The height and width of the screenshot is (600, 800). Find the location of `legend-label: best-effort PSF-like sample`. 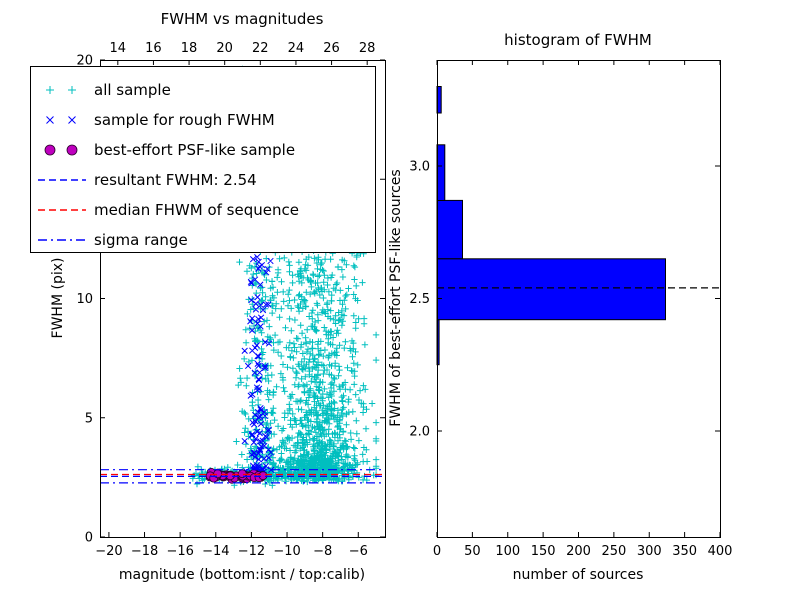

legend-label: best-effort PSF-like sample is located at coordinates (194, 150).